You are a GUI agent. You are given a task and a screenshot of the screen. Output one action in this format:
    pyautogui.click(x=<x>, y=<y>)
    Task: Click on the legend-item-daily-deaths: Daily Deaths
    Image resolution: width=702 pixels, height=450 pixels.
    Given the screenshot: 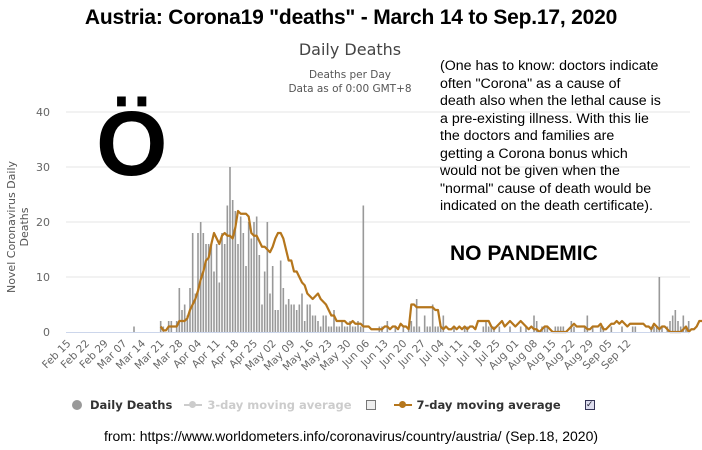 What is the action you would take?
    pyautogui.click(x=122, y=405)
    